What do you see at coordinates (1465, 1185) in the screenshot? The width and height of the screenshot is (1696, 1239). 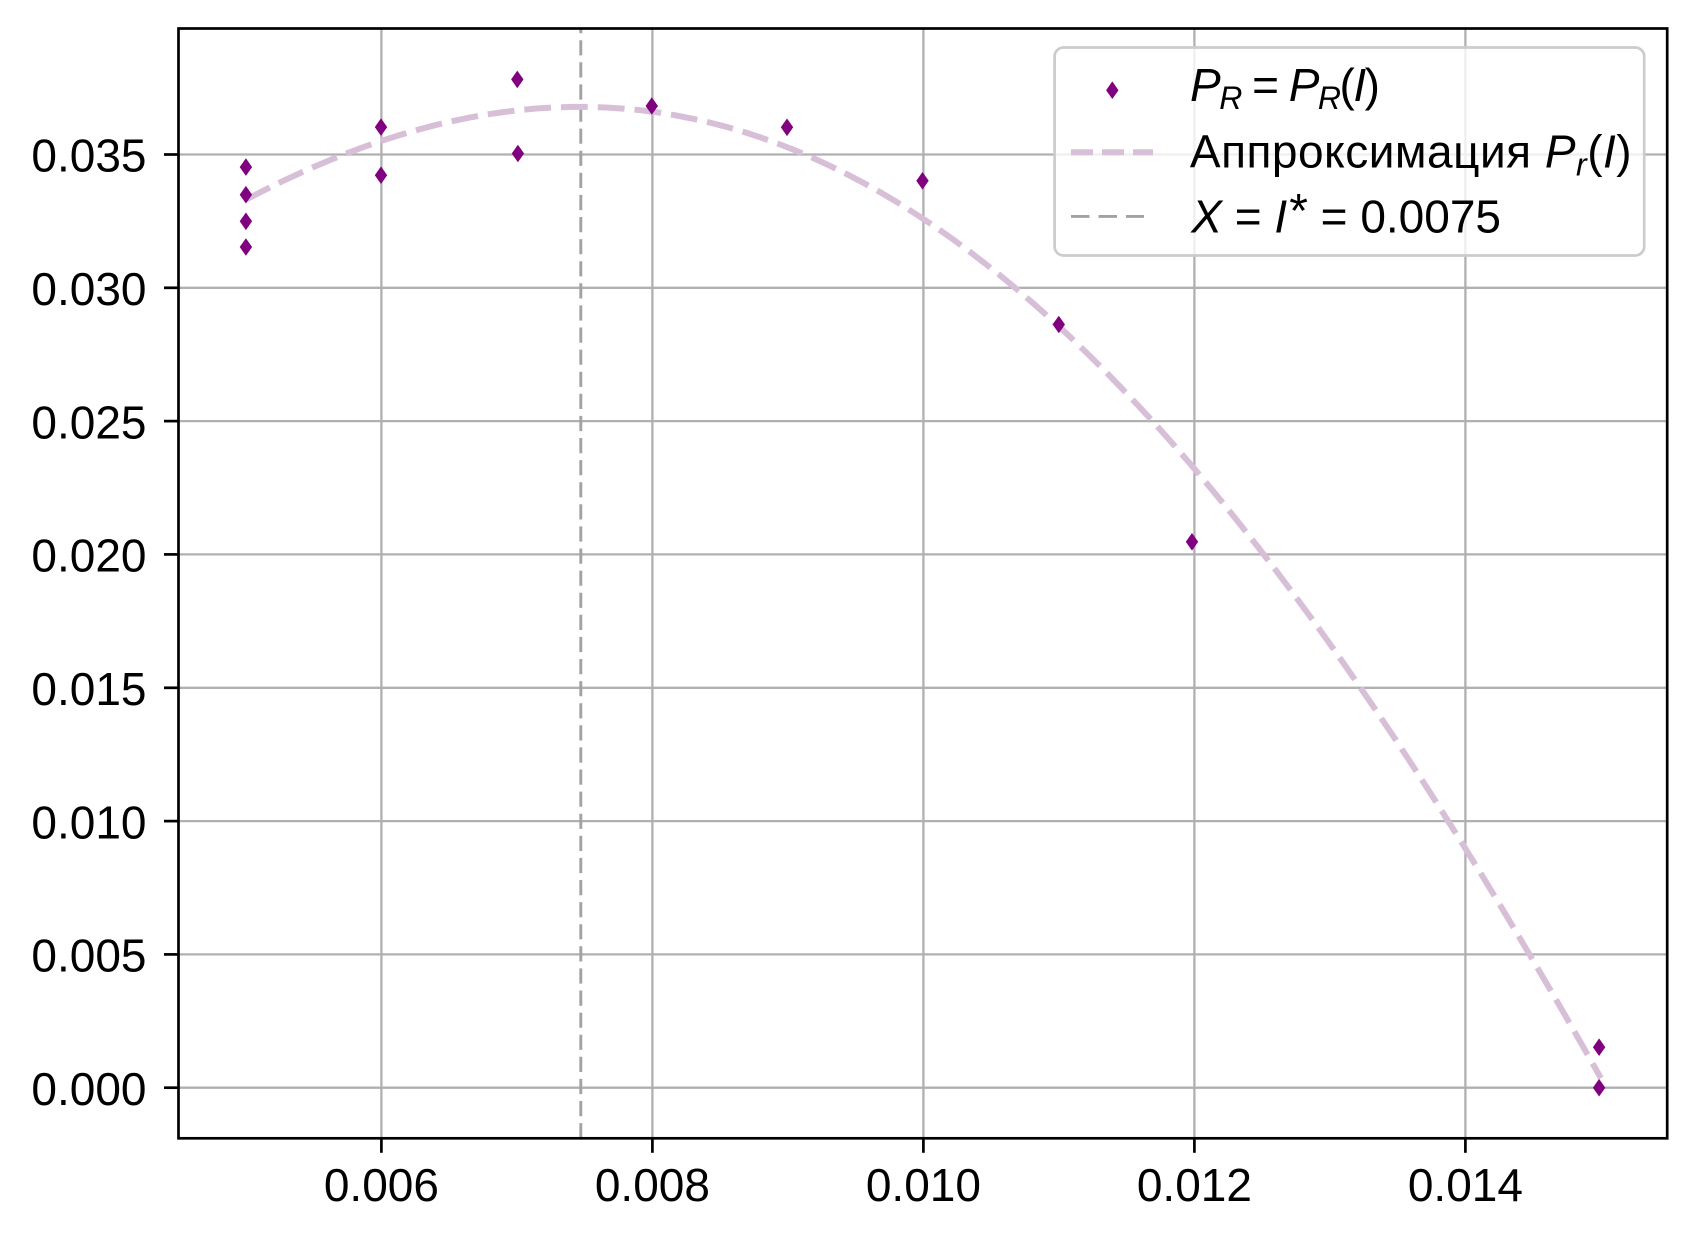 I see `svg-text: 0.014` at bounding box center [1465, 1185].